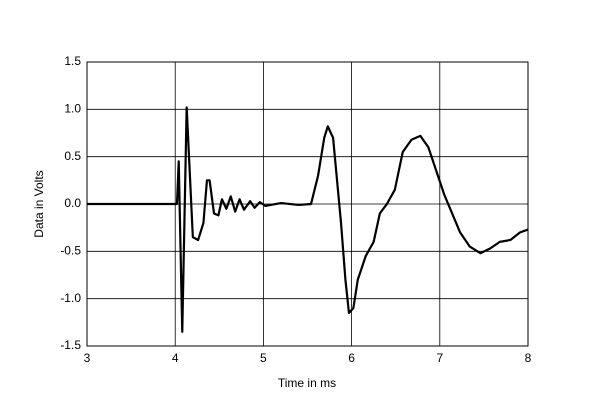  Describe the element at coordinates (39, 203) in the screenshot. I see `y-axis-label: Data in Volts` at that location.